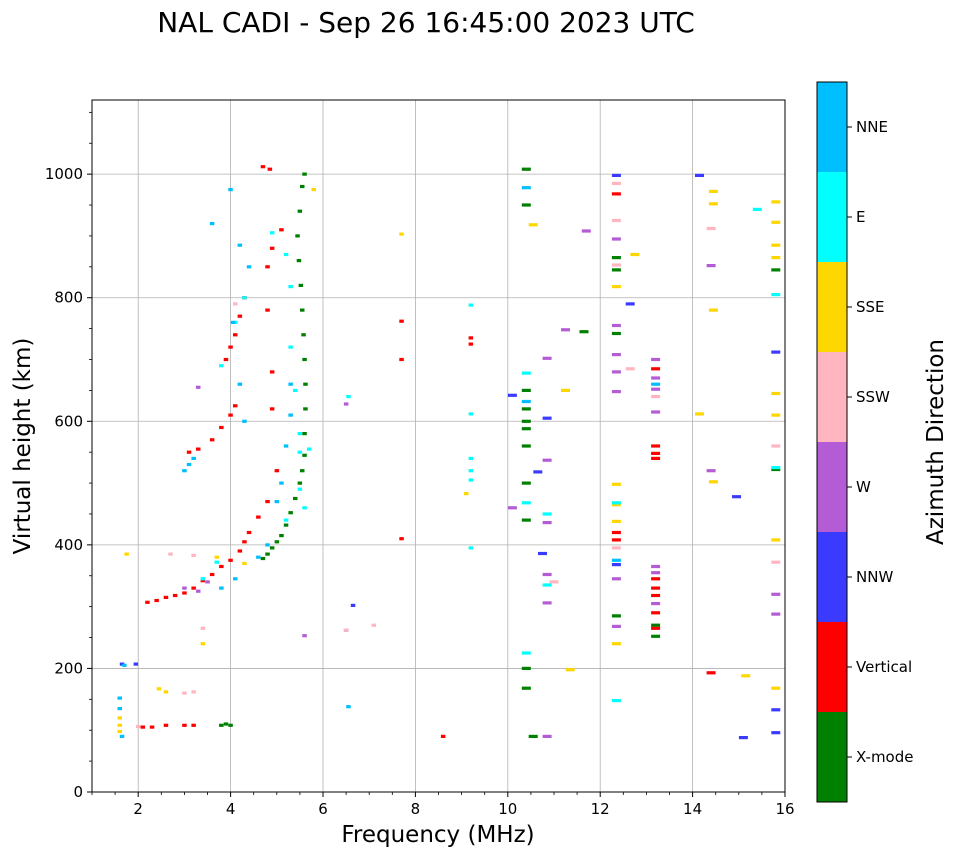 This screenshot has width=958, height=857. I want to click on x-tick-label: 8, so click(416, 809).